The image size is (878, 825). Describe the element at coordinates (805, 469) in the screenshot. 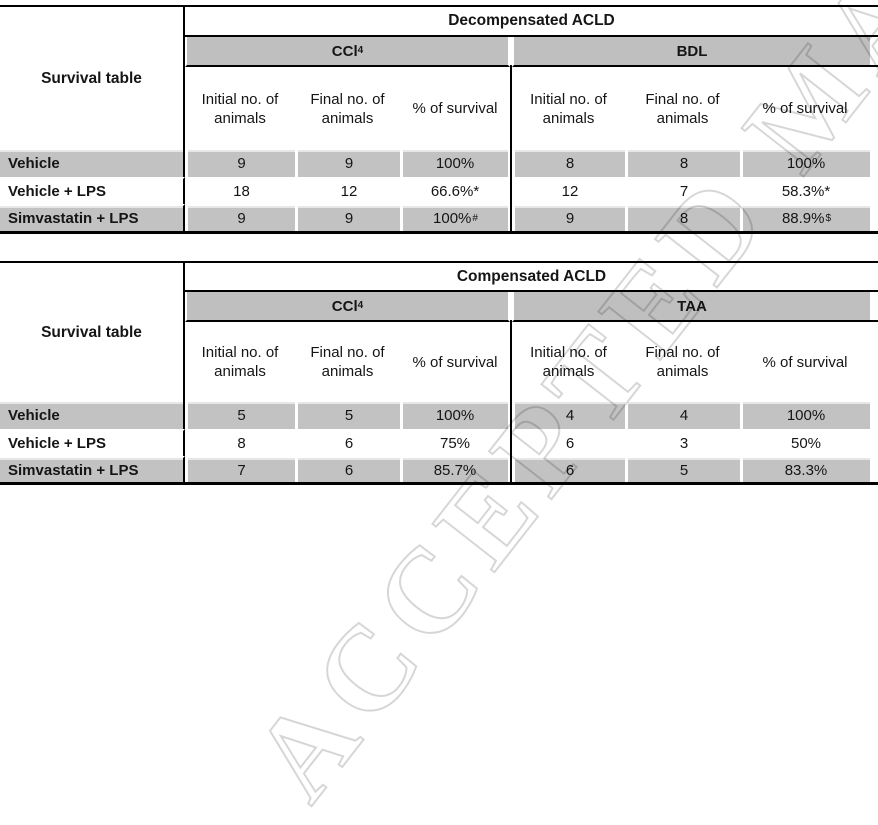

I see `data-cell: 83.3%` at that location.